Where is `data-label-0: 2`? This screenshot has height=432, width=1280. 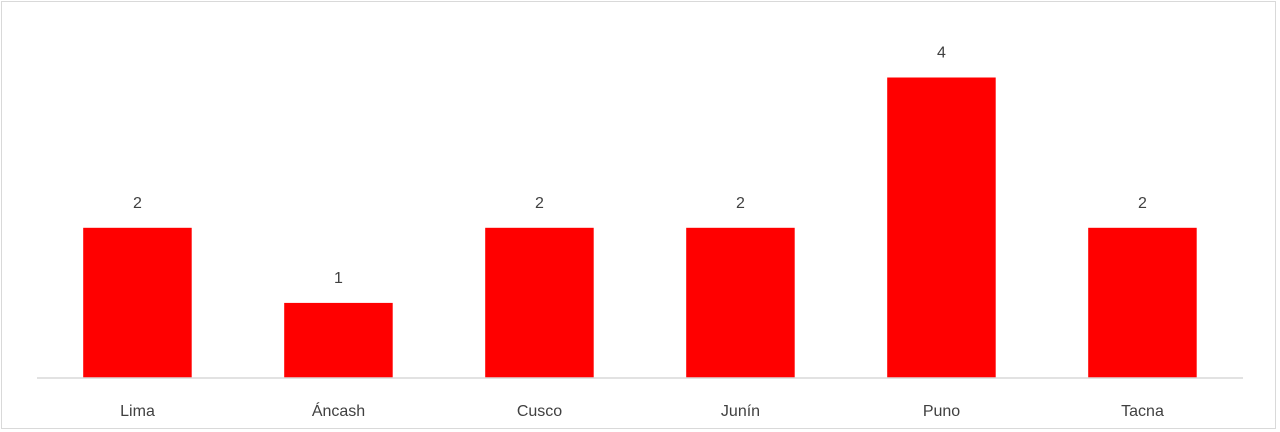 data-label-0: 2 is located at coordinates (137, 203).